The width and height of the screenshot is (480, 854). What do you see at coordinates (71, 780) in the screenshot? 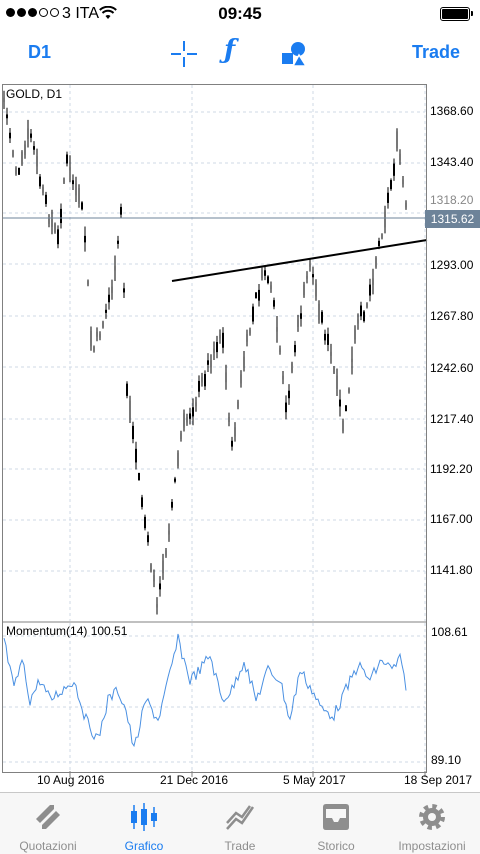
I see `date-tick: 10 Aug 2016` at bounding box center [71, 780].